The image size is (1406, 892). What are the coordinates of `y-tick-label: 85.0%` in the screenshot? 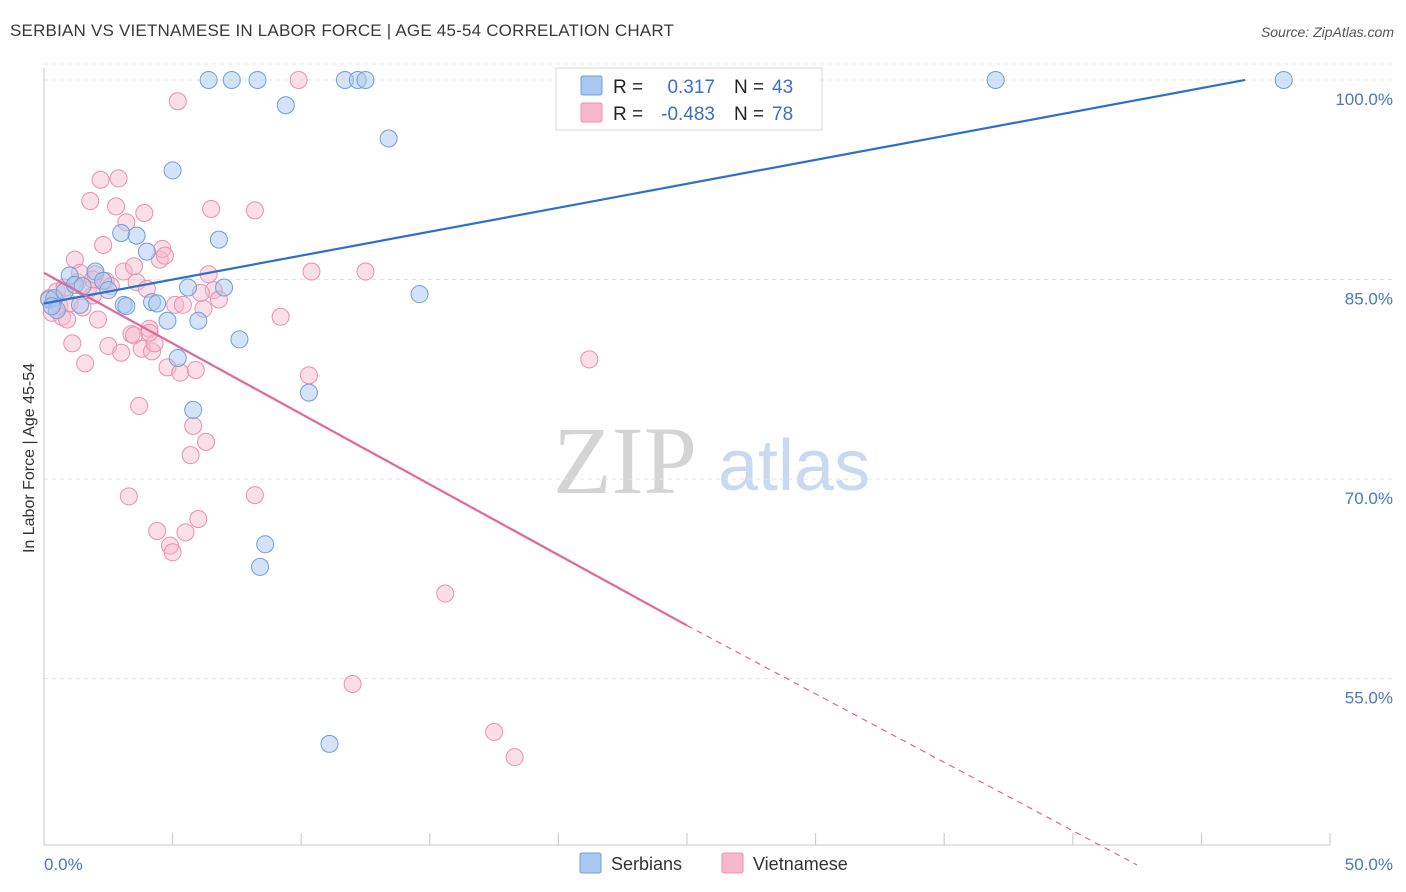 It's located at (1369, 299).